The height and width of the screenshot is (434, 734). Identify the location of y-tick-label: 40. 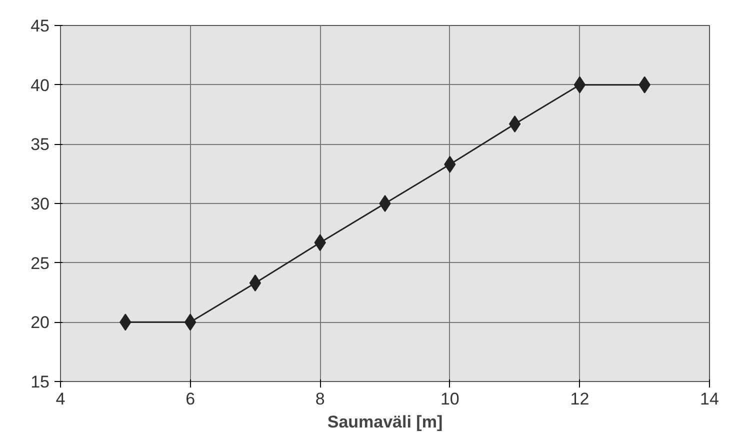
(40, 85).